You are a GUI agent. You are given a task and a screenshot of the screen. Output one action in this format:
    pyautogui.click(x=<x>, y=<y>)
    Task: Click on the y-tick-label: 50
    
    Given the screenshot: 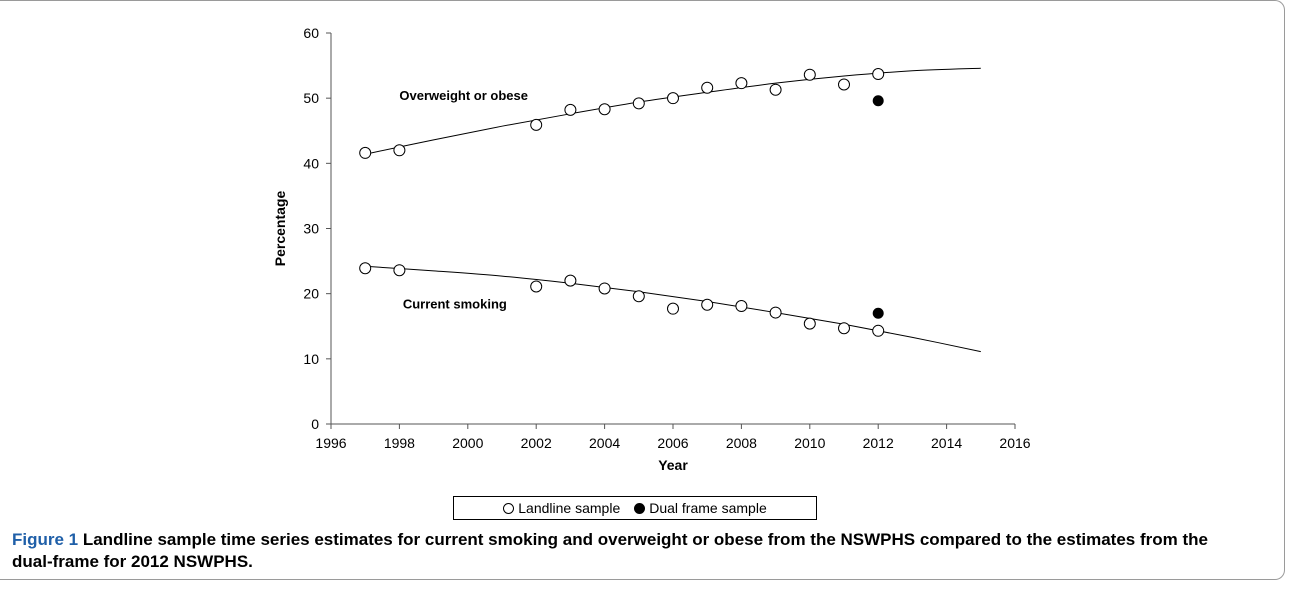 What is the action you would take?
    pyautogui.click(x=311, y=98)
    